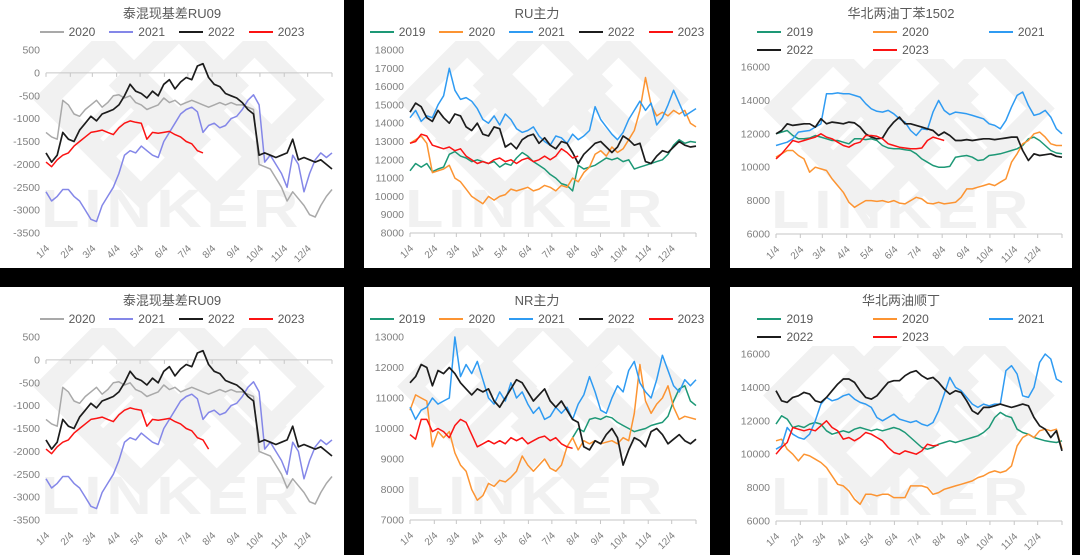 This screenshot has height=555, width=1080. What do you see at coordinates (26, 142) in the screenshot?
I see `y-axis-label: -1500` at bounding box center [26, 142].